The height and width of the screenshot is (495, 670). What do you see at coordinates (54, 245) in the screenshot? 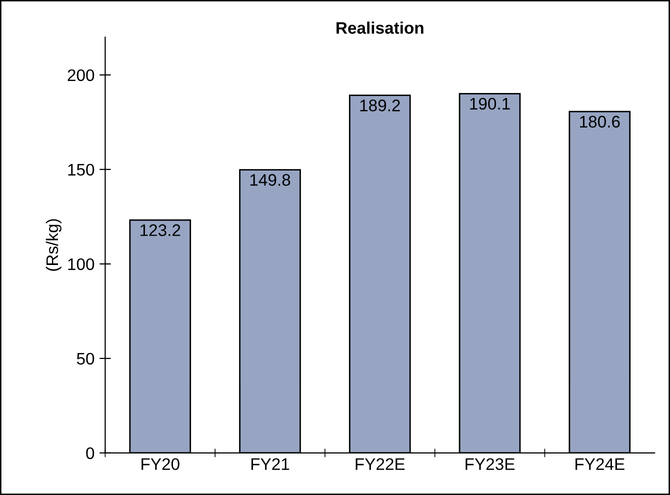
I see `y-axis-title: (Rs/kg)` at bounding box center [54, 245].